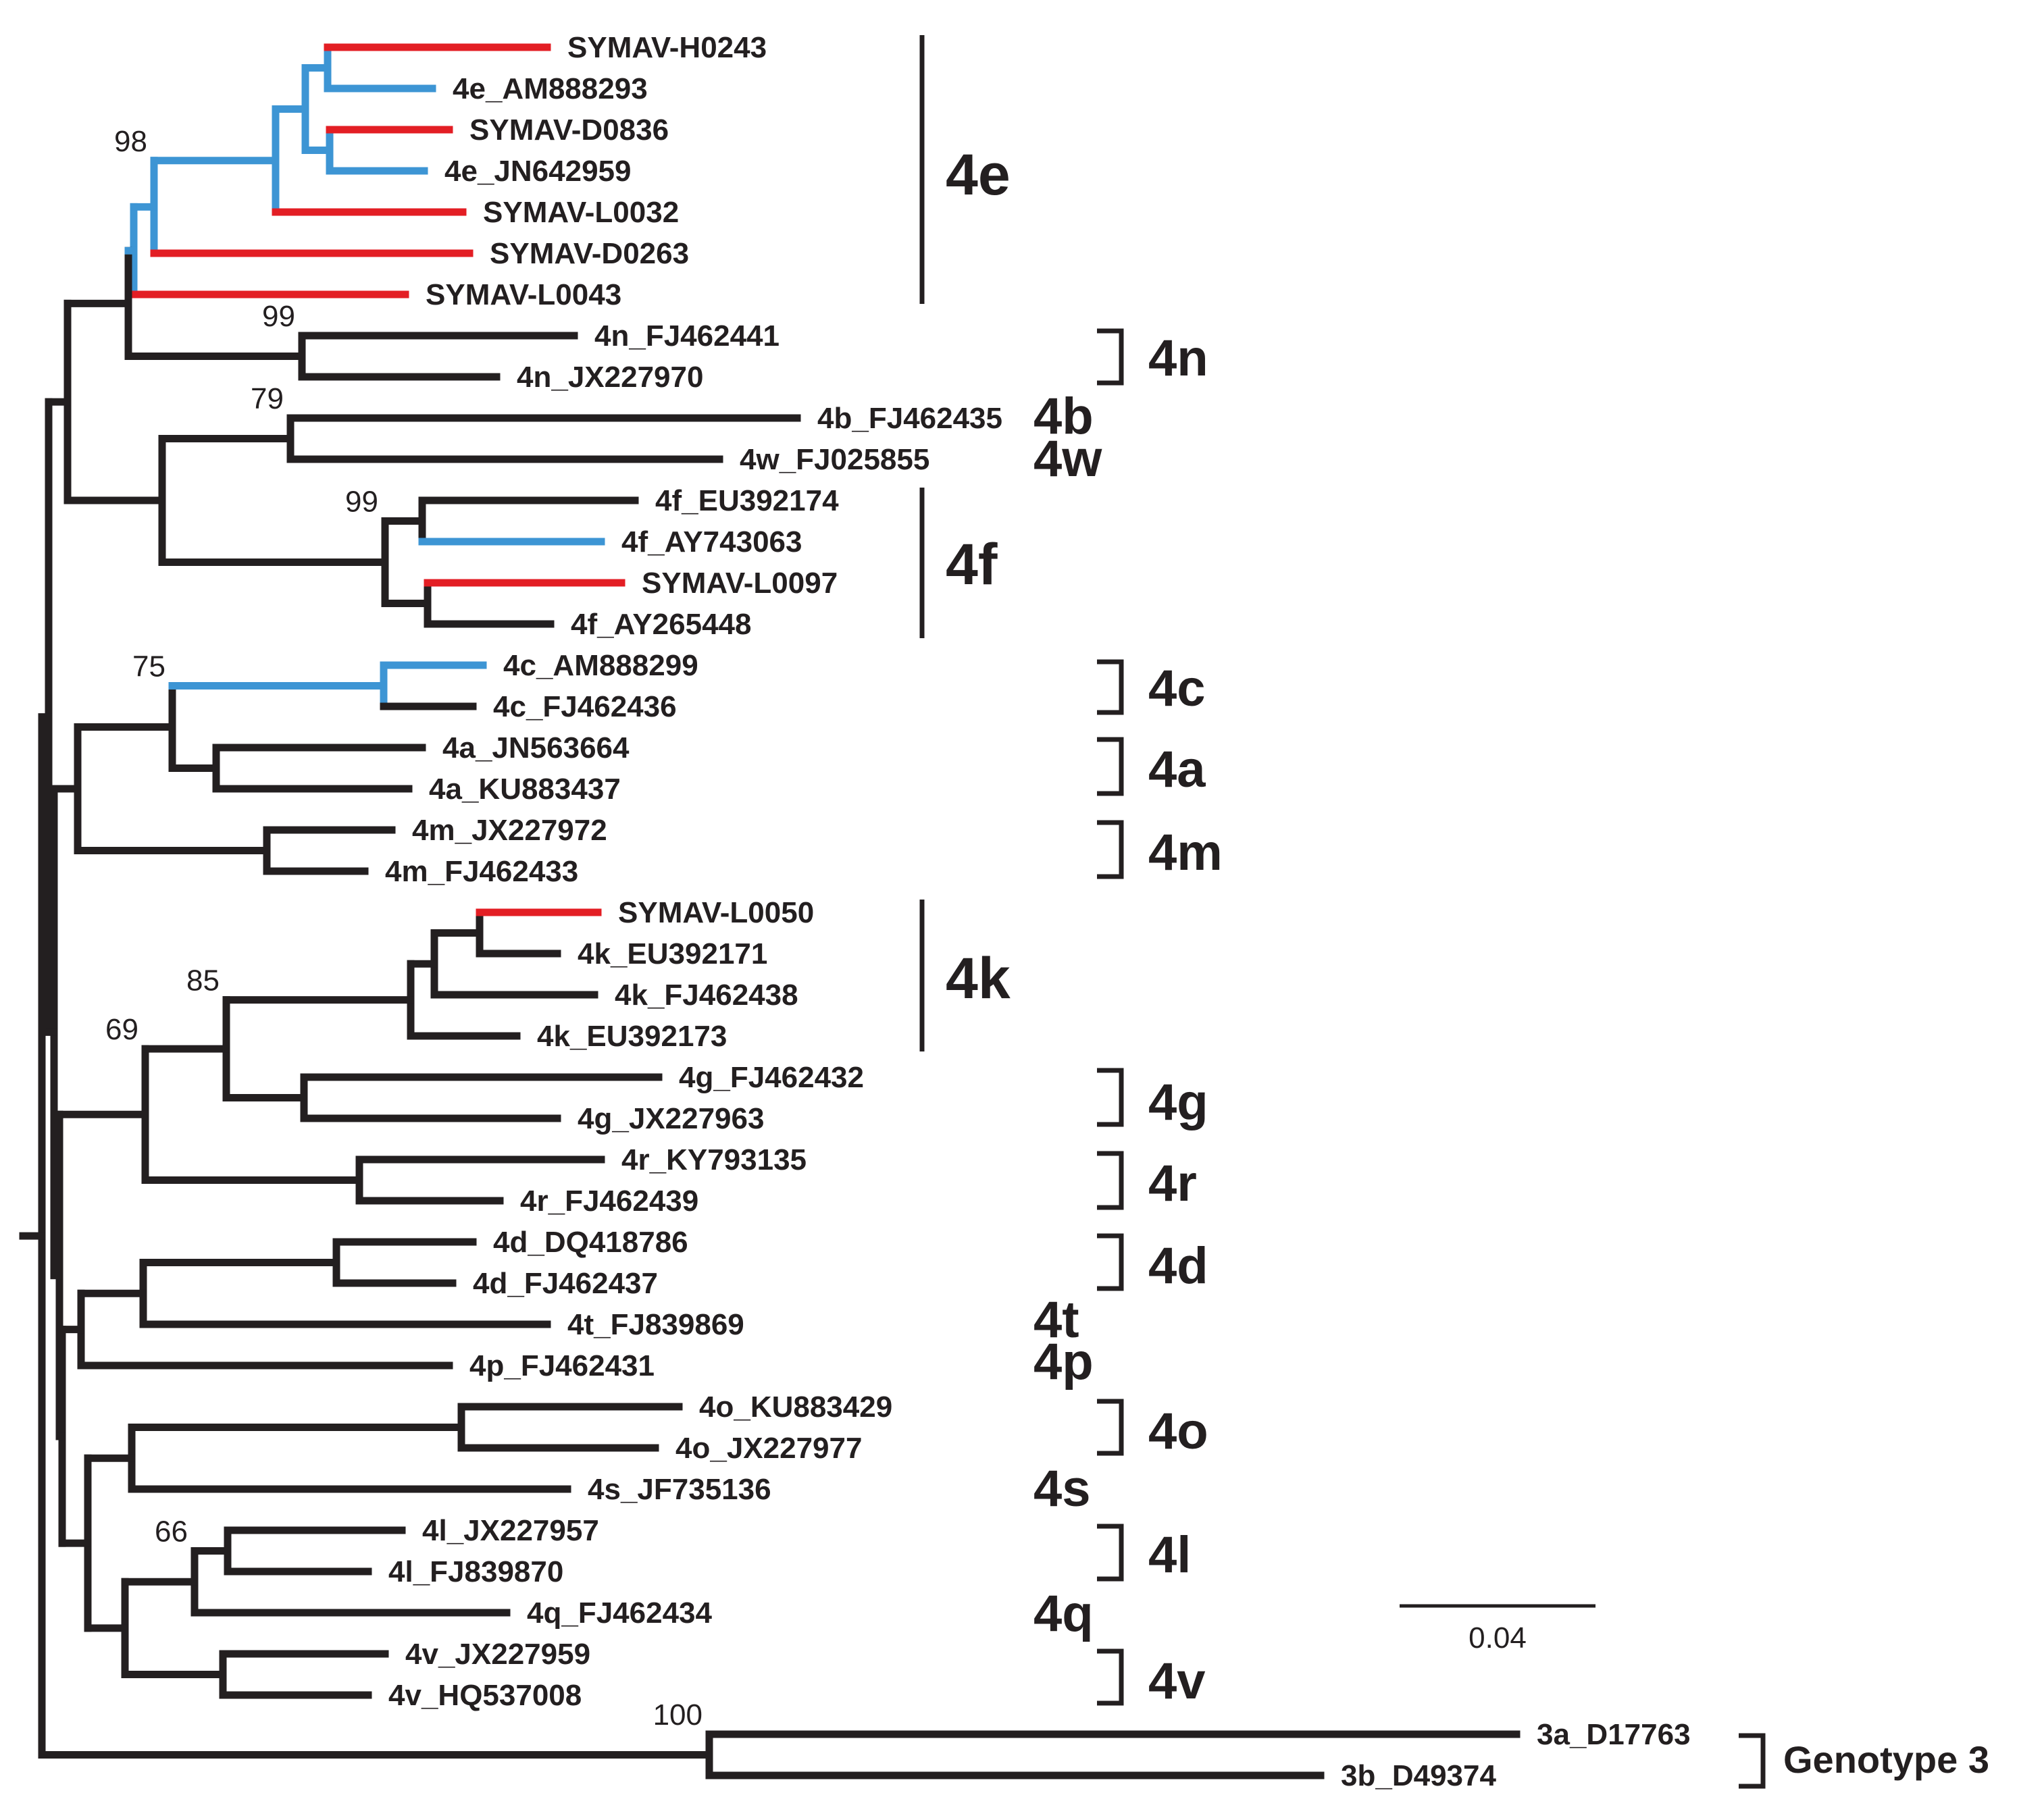 Image resolution: width=2017 pixels, height=1820 pixels. What do you see at coordinates (679, 1490) in the screenshot?
I see `tip-label: 4s_JF735136` at bounding box center [679, 1490].